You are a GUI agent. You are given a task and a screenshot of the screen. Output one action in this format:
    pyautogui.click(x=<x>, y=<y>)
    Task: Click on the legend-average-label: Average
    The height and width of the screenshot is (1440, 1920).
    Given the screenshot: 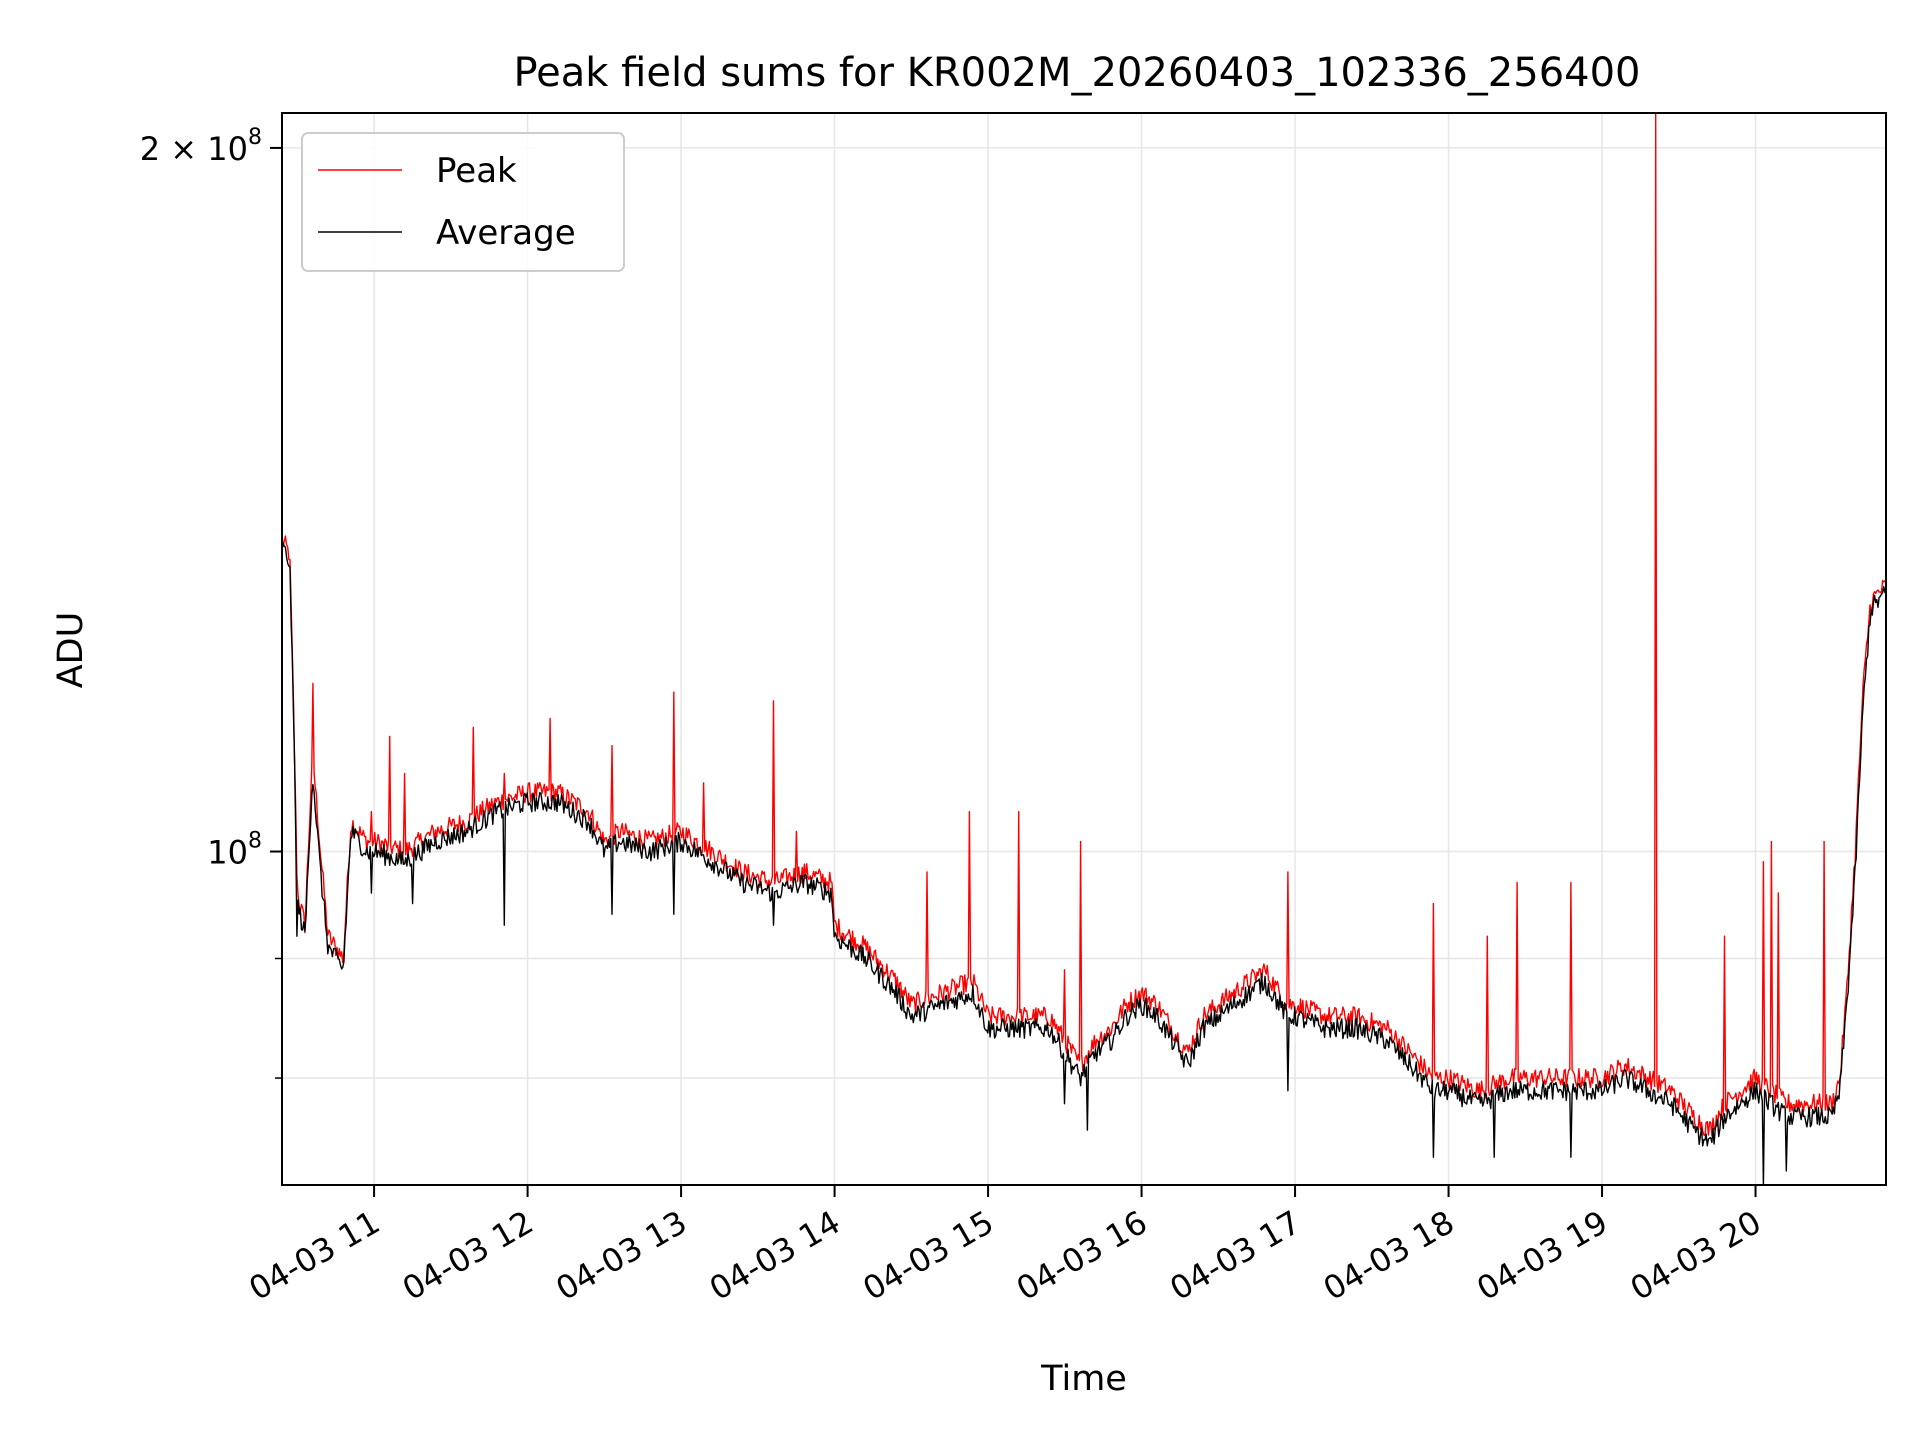 What is the action you would take?
    pyautogui.click(x=506, y=233)
    